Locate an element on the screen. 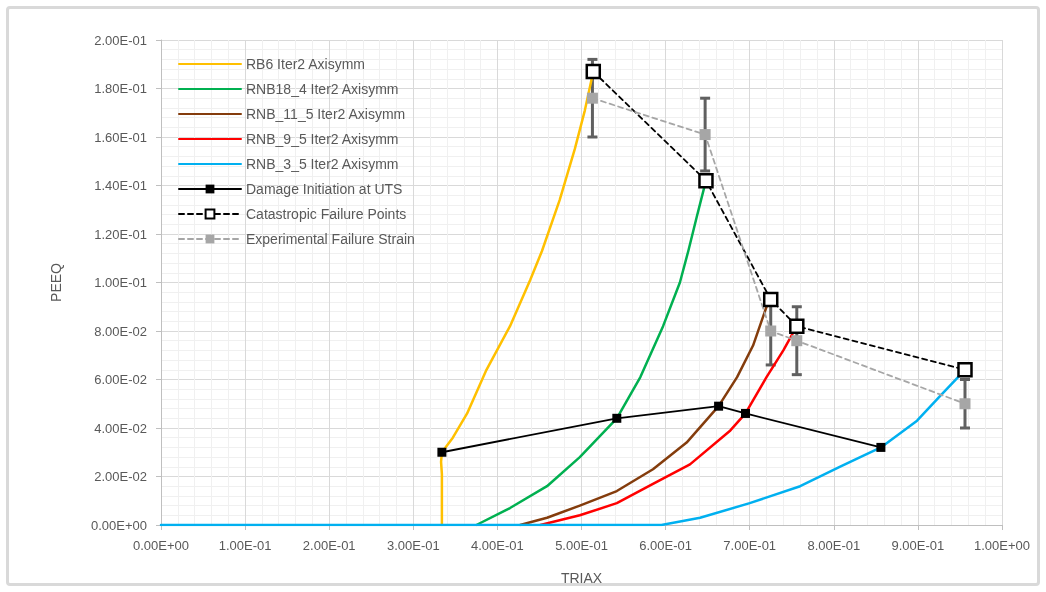 The height and width of the screenshot is (592, 1046). legend-label: Experimental Failure Strain is located at coordinates (330, 239).